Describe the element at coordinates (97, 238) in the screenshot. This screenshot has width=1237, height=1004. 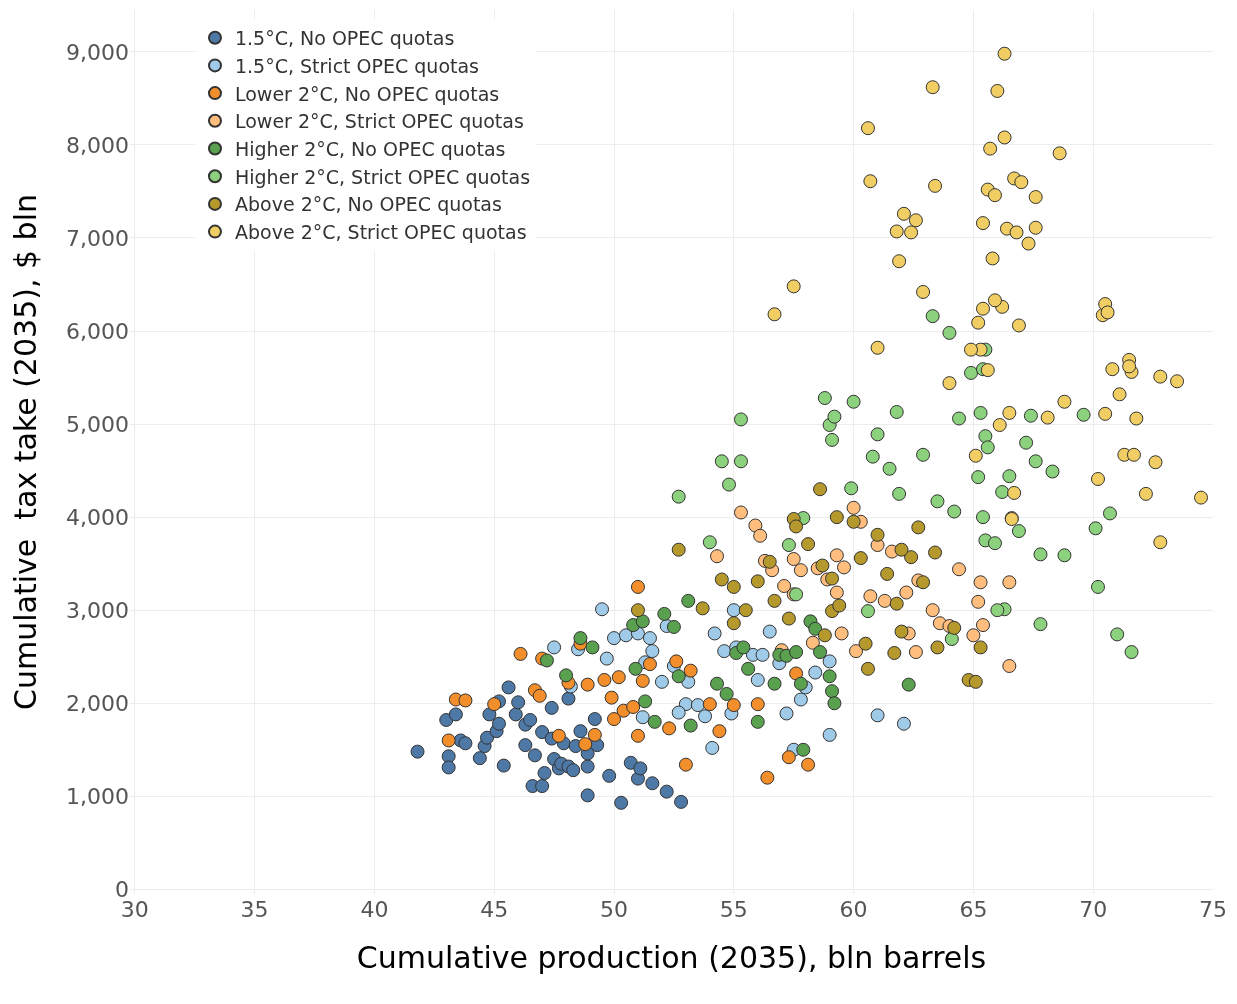
I see `y-tick-label: 7,000` at that location.